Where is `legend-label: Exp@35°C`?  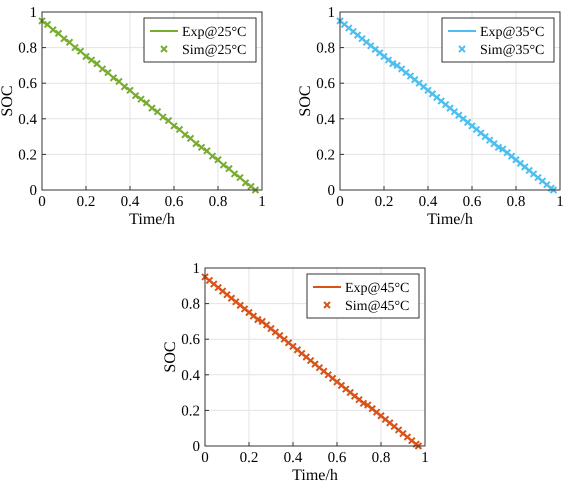 legend-label: Exp@35°C is located at coordinates (512, 32).